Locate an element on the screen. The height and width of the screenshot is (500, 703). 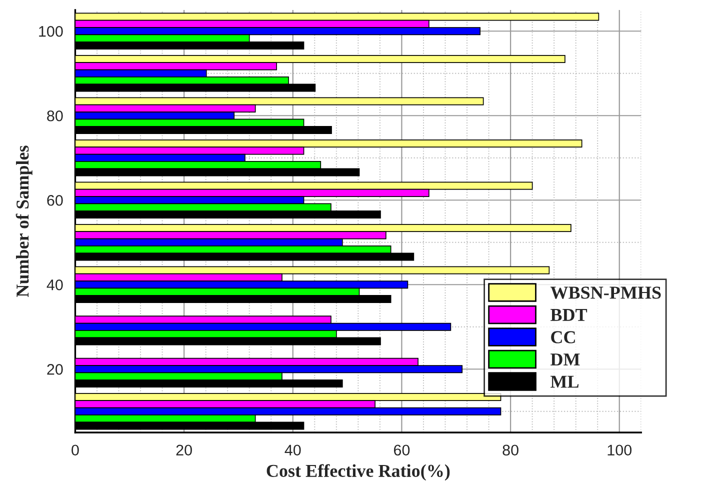
y-axis-title: Number of Samples is located at coordinates (24, 221).